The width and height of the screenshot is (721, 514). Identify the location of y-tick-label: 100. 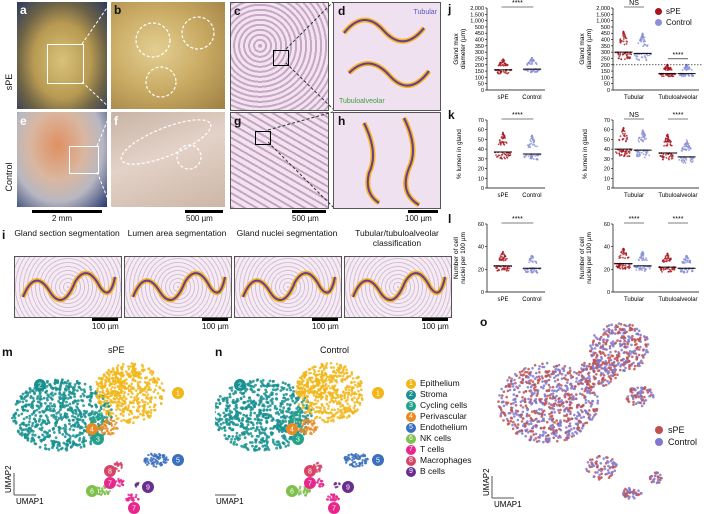
(605, 78).